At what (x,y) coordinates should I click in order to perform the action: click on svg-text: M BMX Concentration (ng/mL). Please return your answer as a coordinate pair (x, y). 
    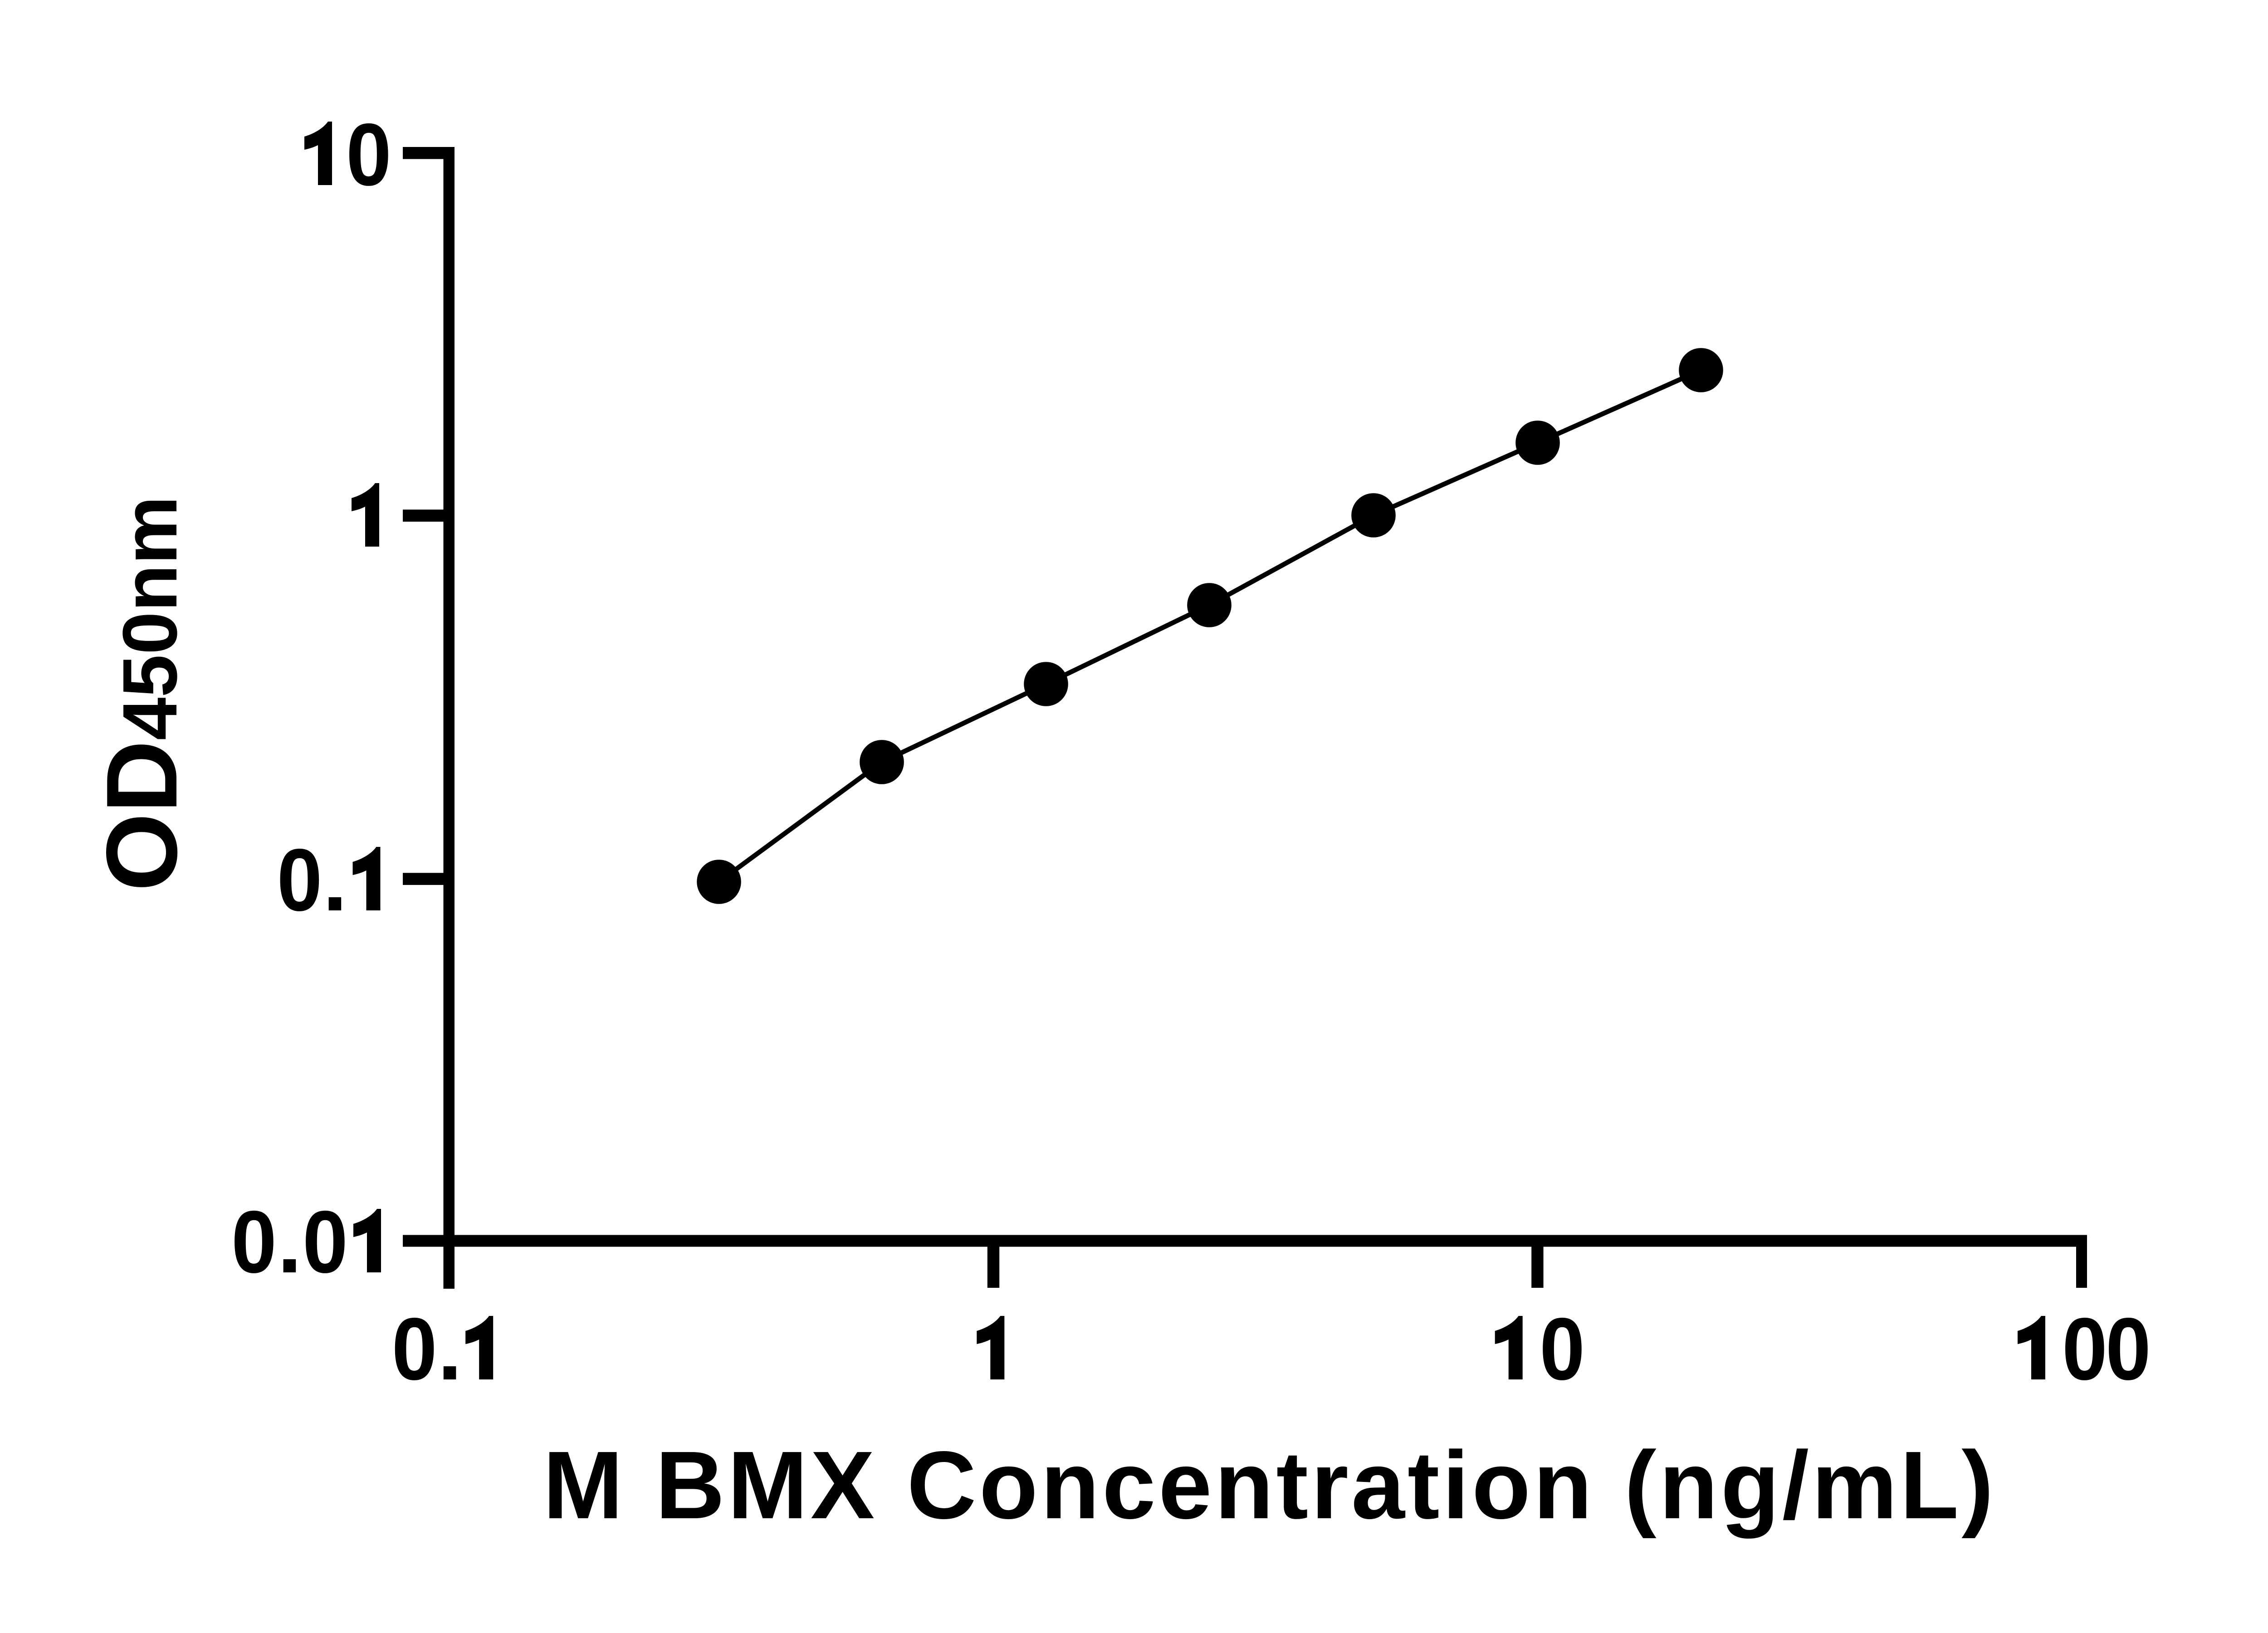
    Looking at the image, I should click on (1269, 1485).